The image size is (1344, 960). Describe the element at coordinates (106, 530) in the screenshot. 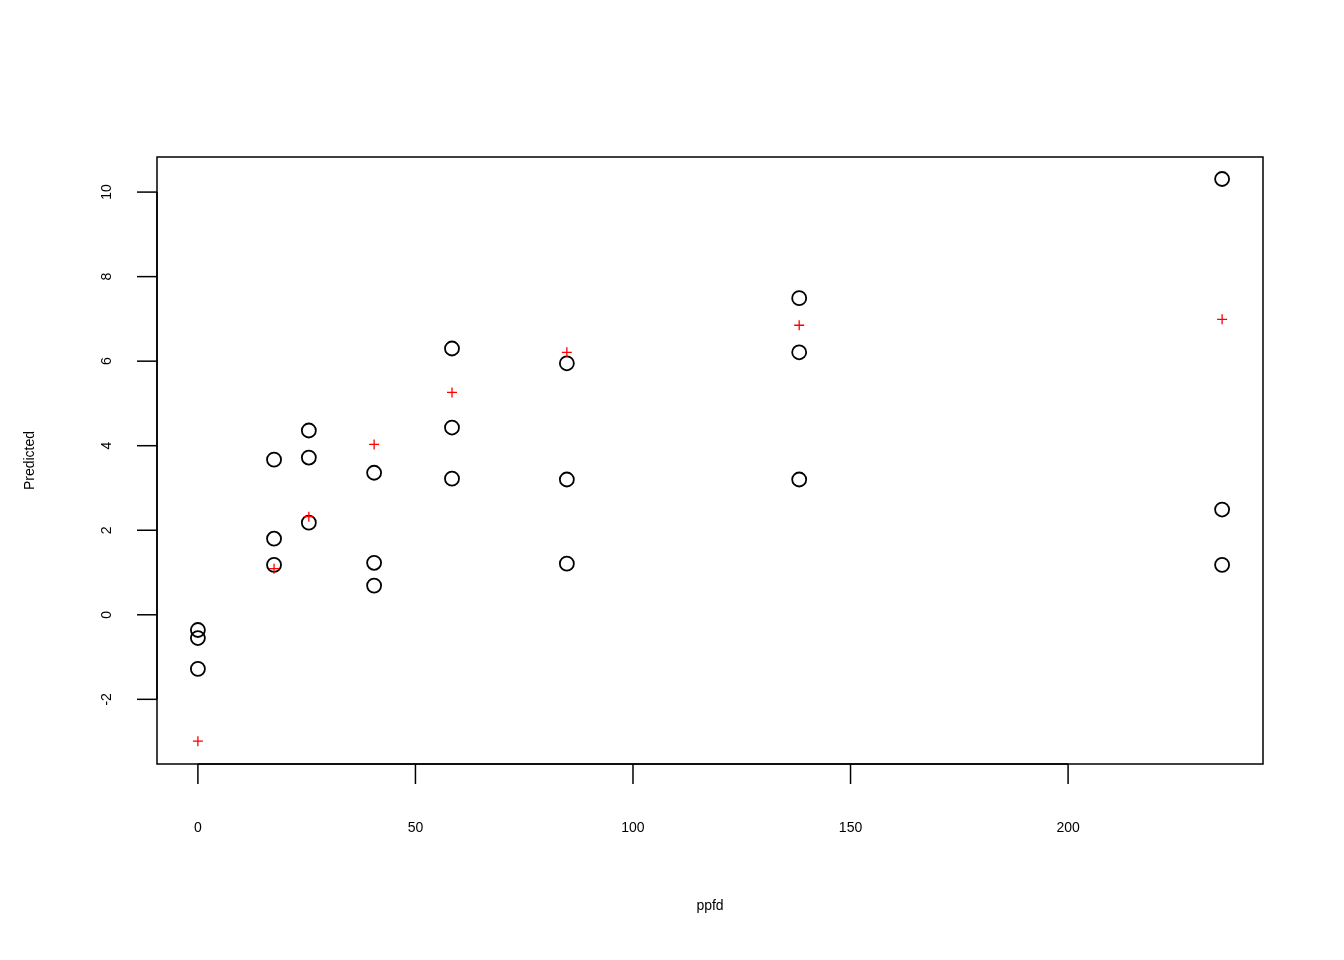

I see `y-tick-label: 2` at that location.